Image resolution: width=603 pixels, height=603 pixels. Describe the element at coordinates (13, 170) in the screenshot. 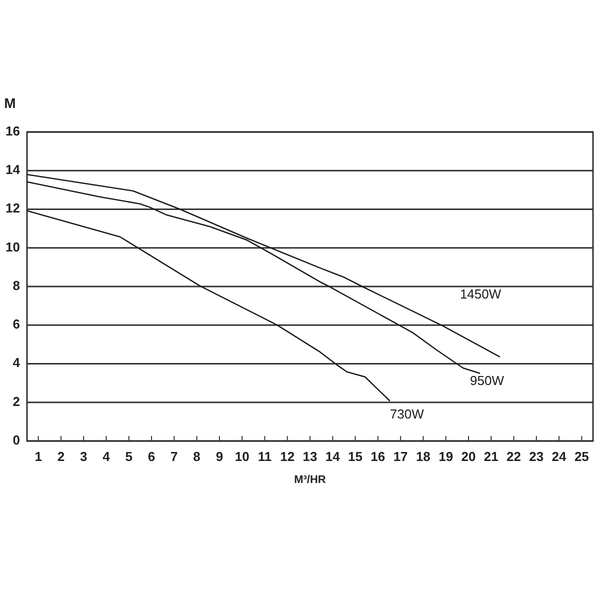

I see `y-tick-label: 14` at that location.